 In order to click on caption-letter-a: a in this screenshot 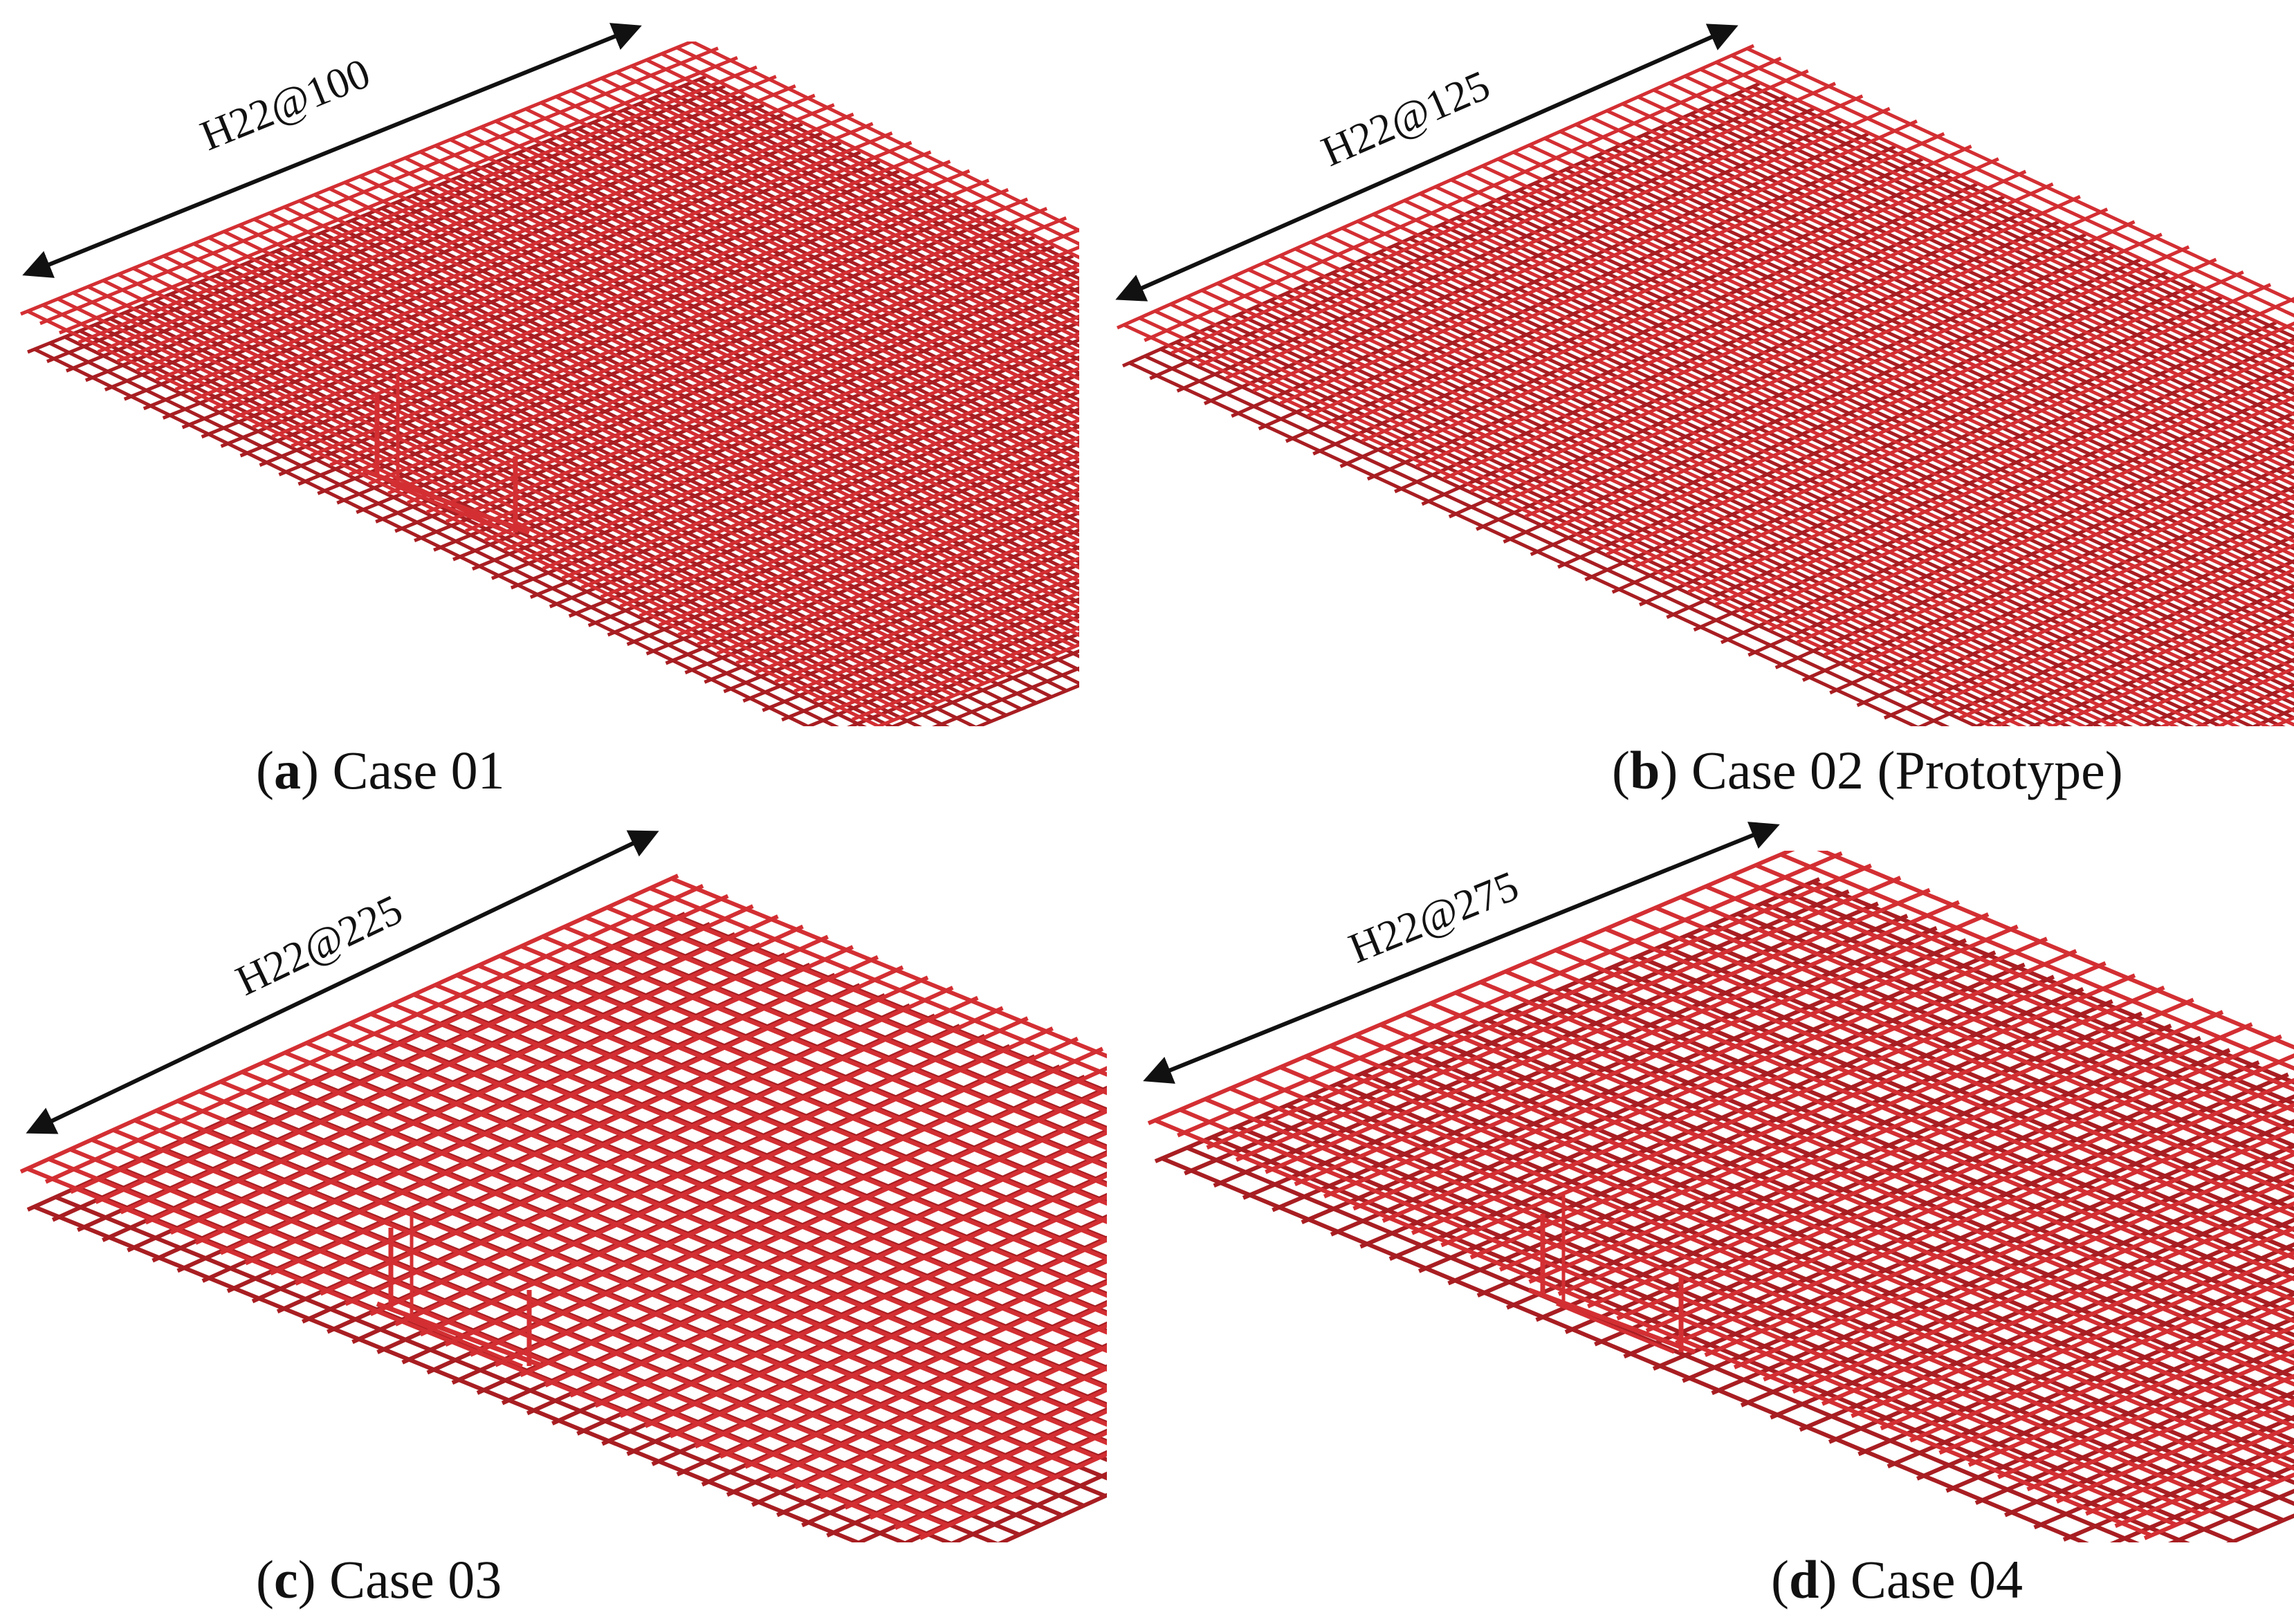, I will do `click(287, 770)`.